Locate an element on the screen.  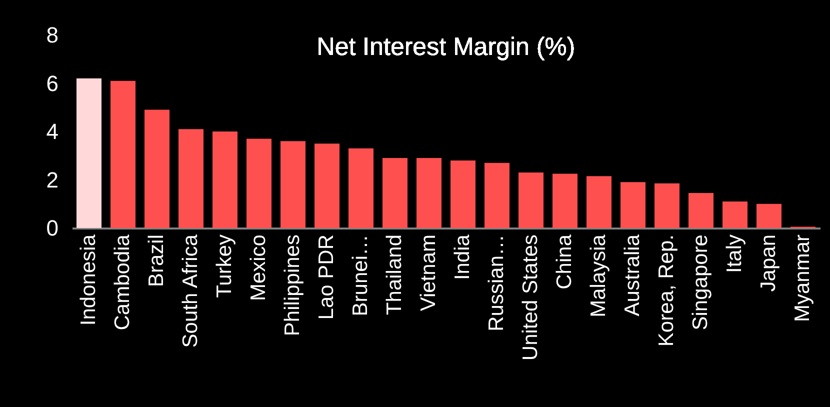
x-tick-label: Brazil is located at coordinates (156, 261).